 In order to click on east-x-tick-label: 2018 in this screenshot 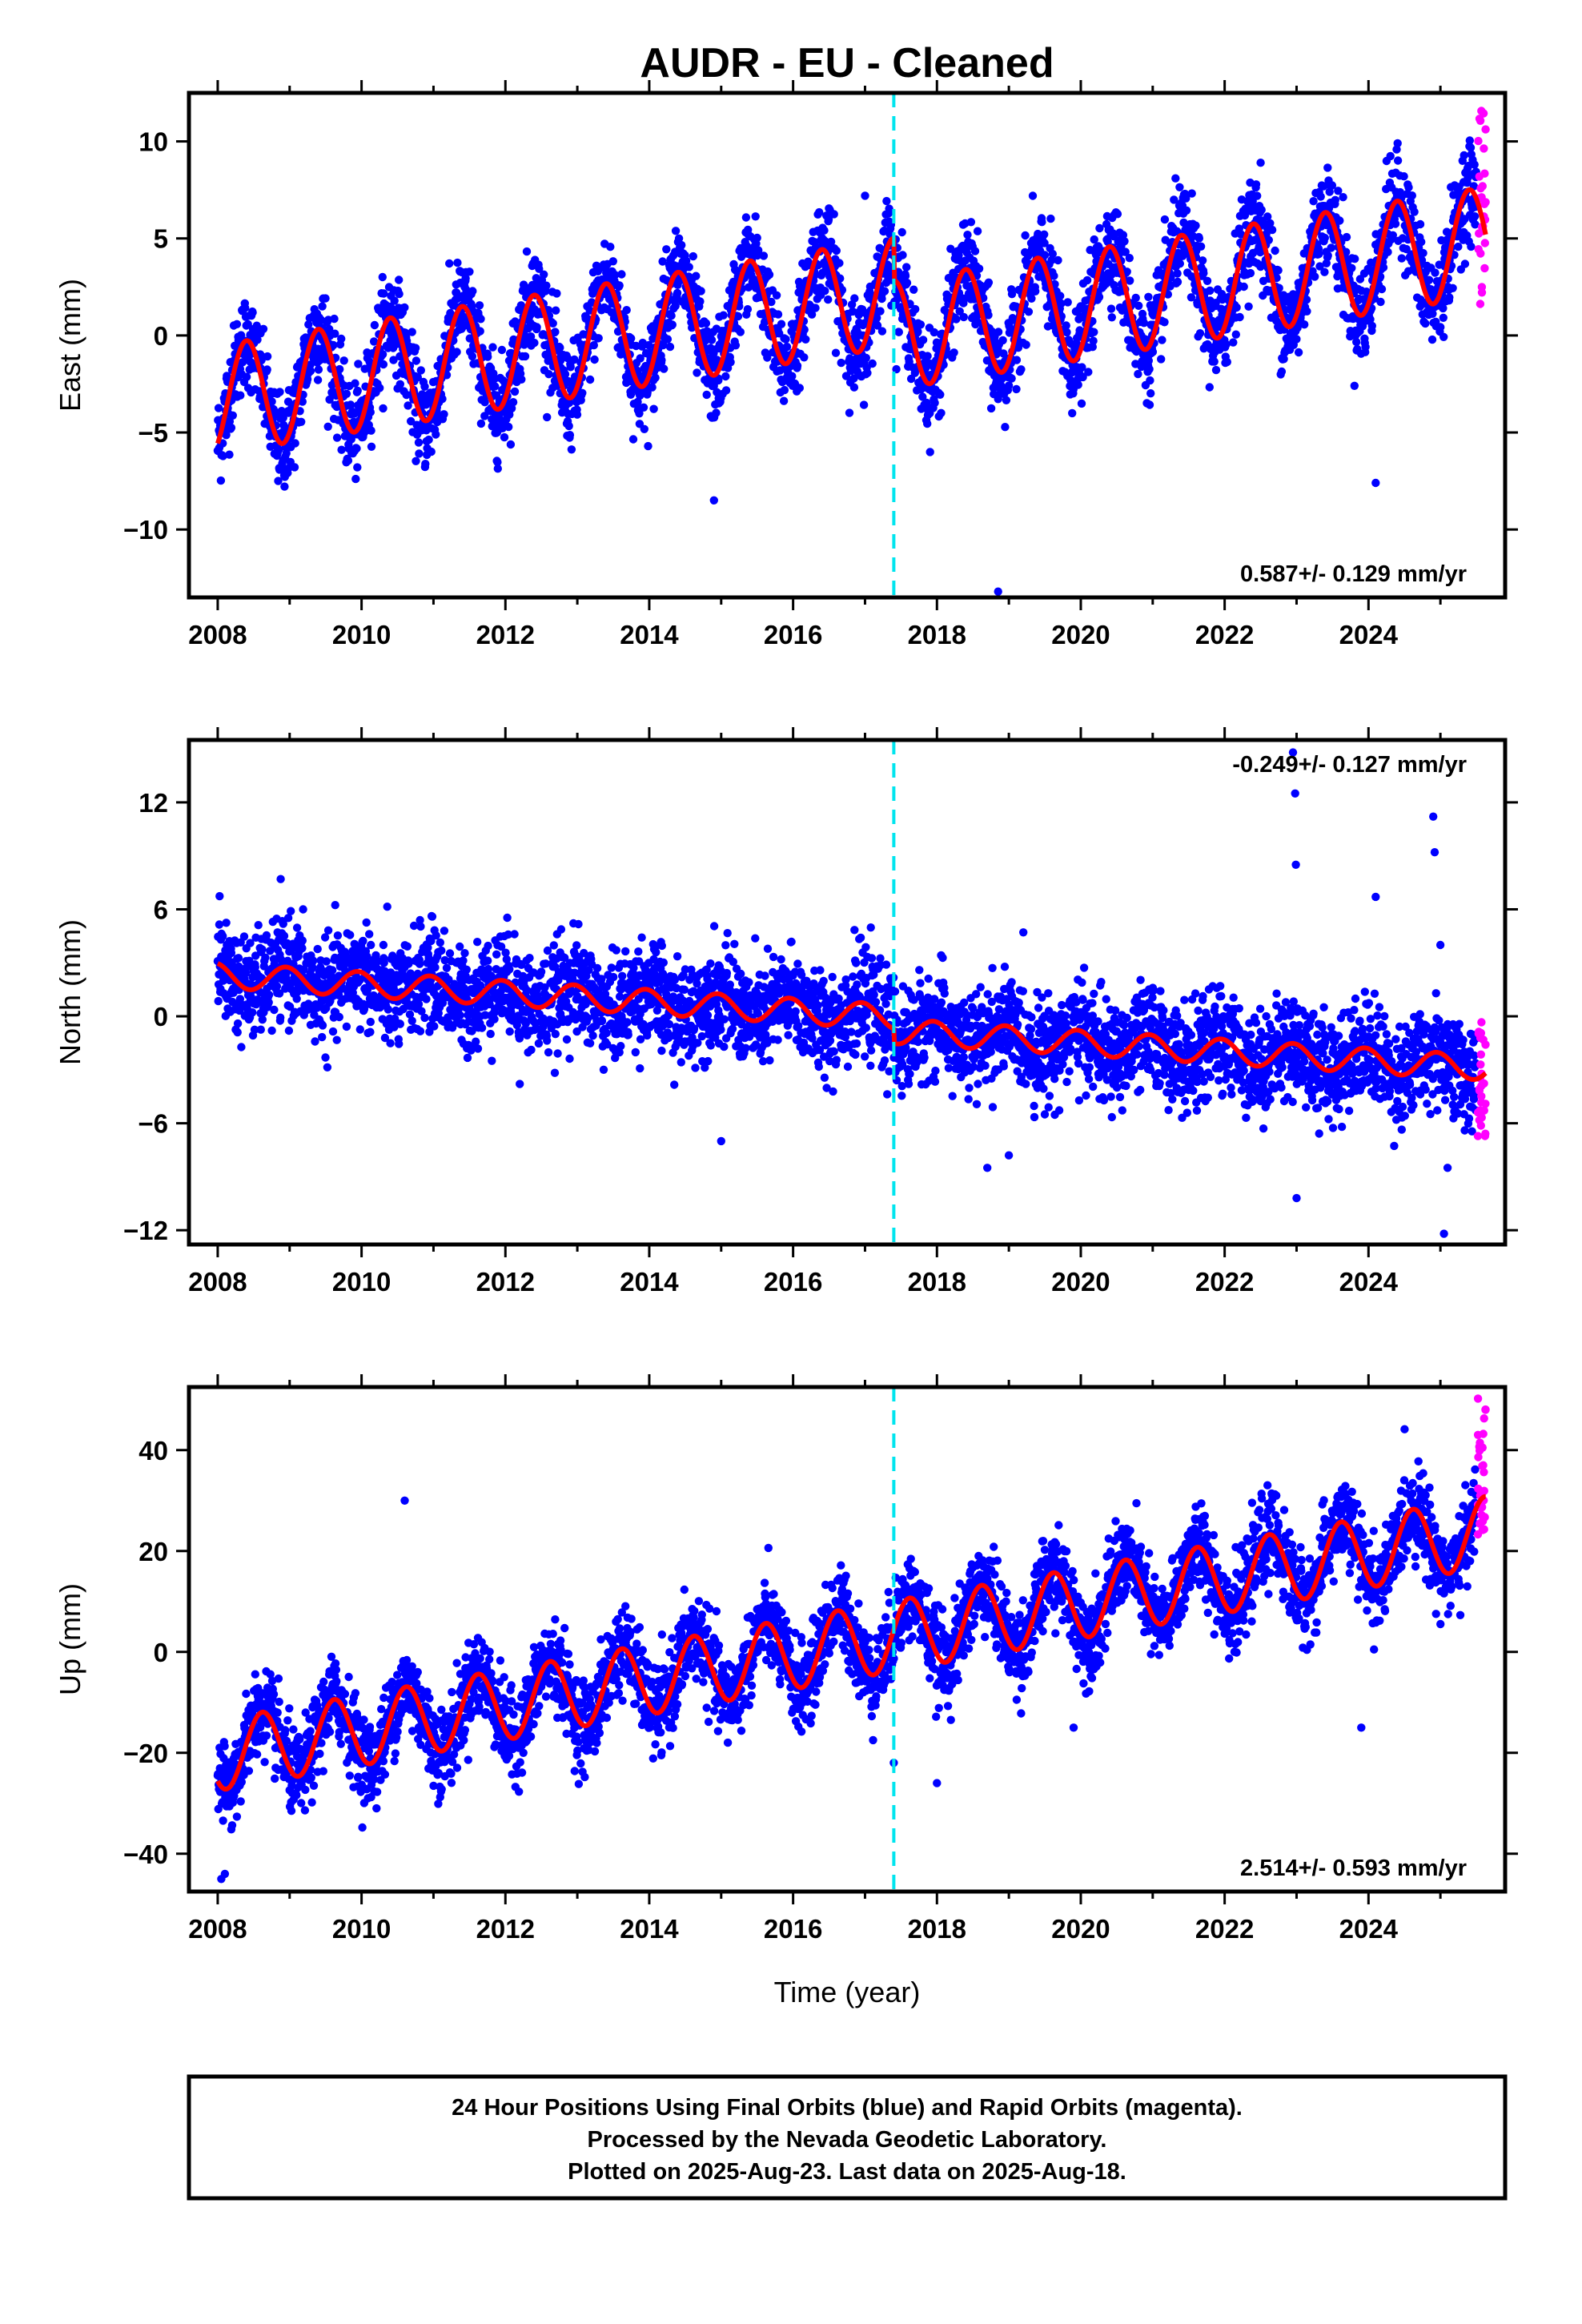, I will do `click(937, 634)`.